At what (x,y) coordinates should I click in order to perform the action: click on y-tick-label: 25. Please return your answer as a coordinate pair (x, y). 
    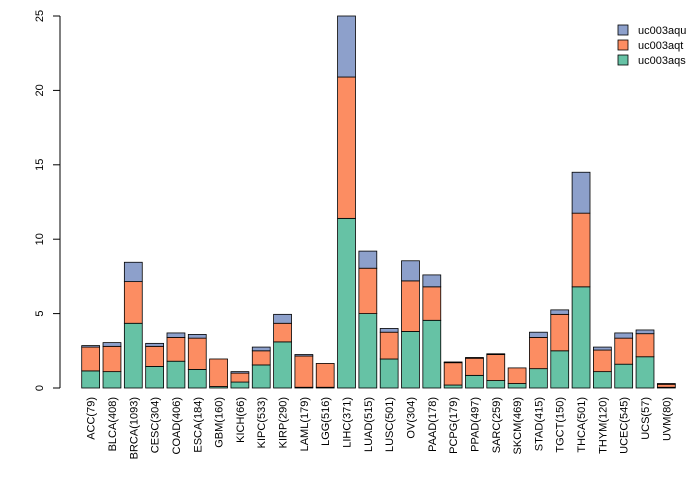
    Looking at the image, I should click on (40, 16).